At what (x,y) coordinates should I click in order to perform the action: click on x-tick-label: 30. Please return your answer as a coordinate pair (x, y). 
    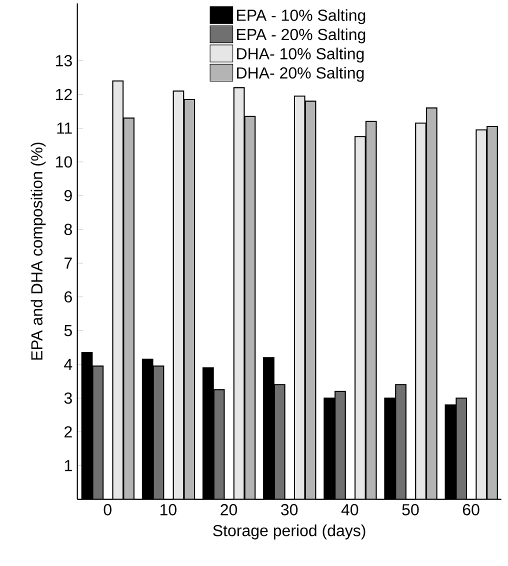
    Looking at the image, I should click on (289, 510).